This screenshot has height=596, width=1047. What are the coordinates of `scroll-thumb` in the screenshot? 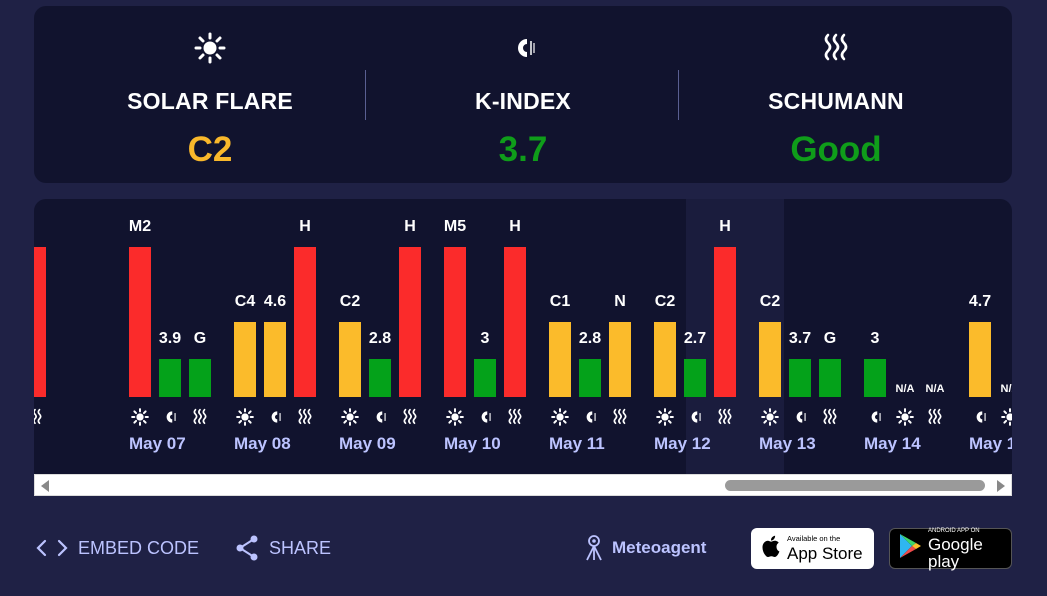 It's located at (855, 485).